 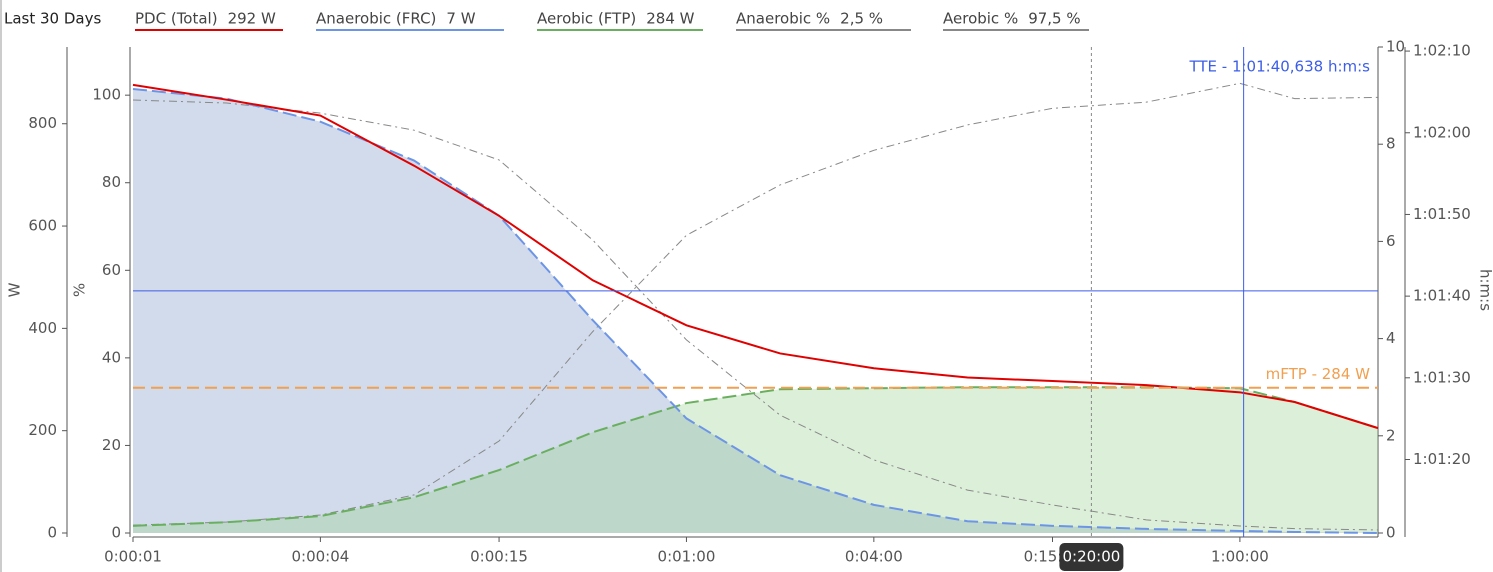 What do you see at coordinates (320, 557) in the screenshot?
I see `x-tick-label: 0:00:04` at bounding box center [320, 557].